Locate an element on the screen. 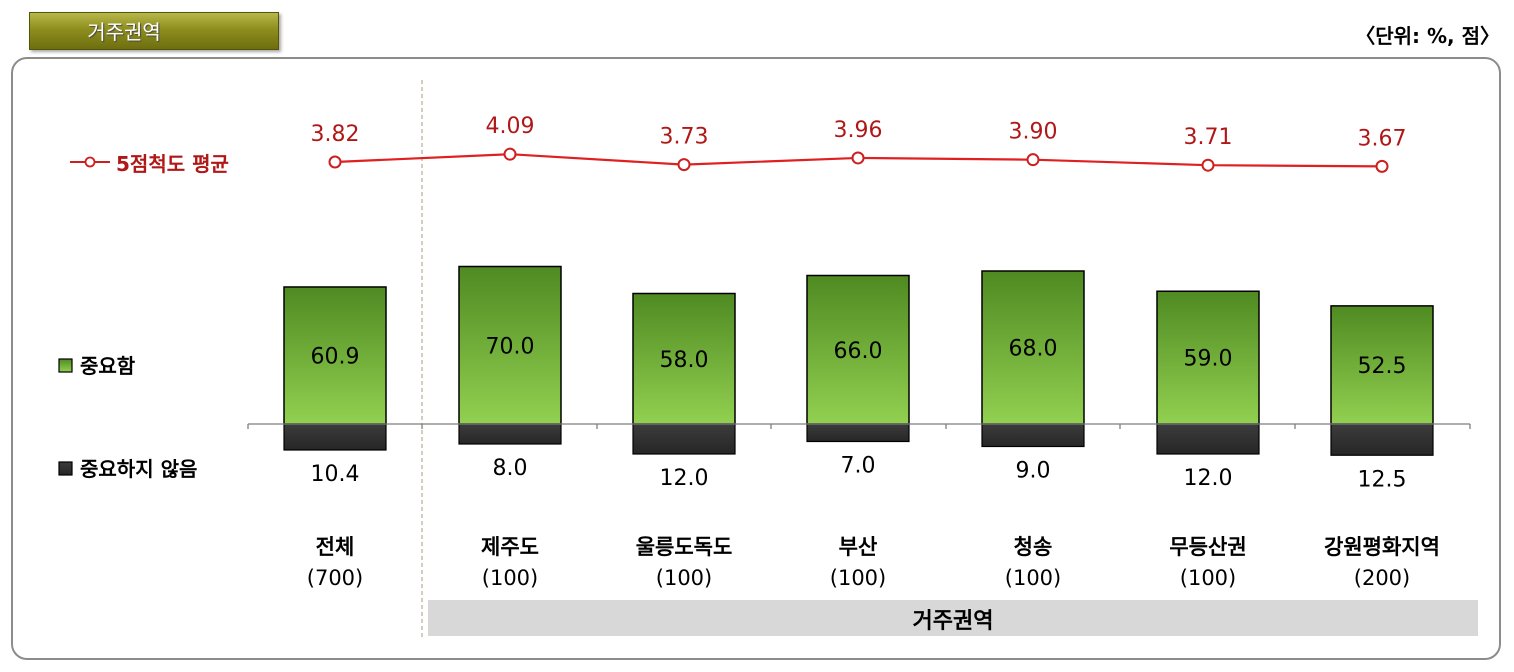 This screenshot has height=672, width=1514. label-not-important-1: 8.0 is located at coordinates (510, 468).